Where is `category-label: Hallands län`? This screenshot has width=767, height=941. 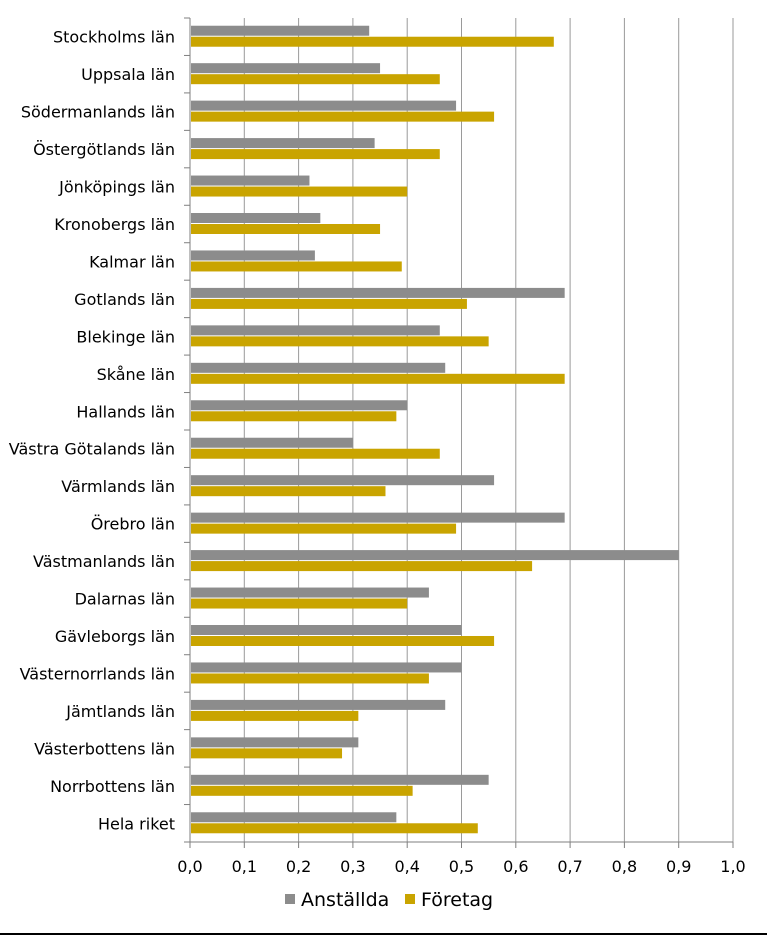
category-label: Hallands län is located at coordinates (125, 411).